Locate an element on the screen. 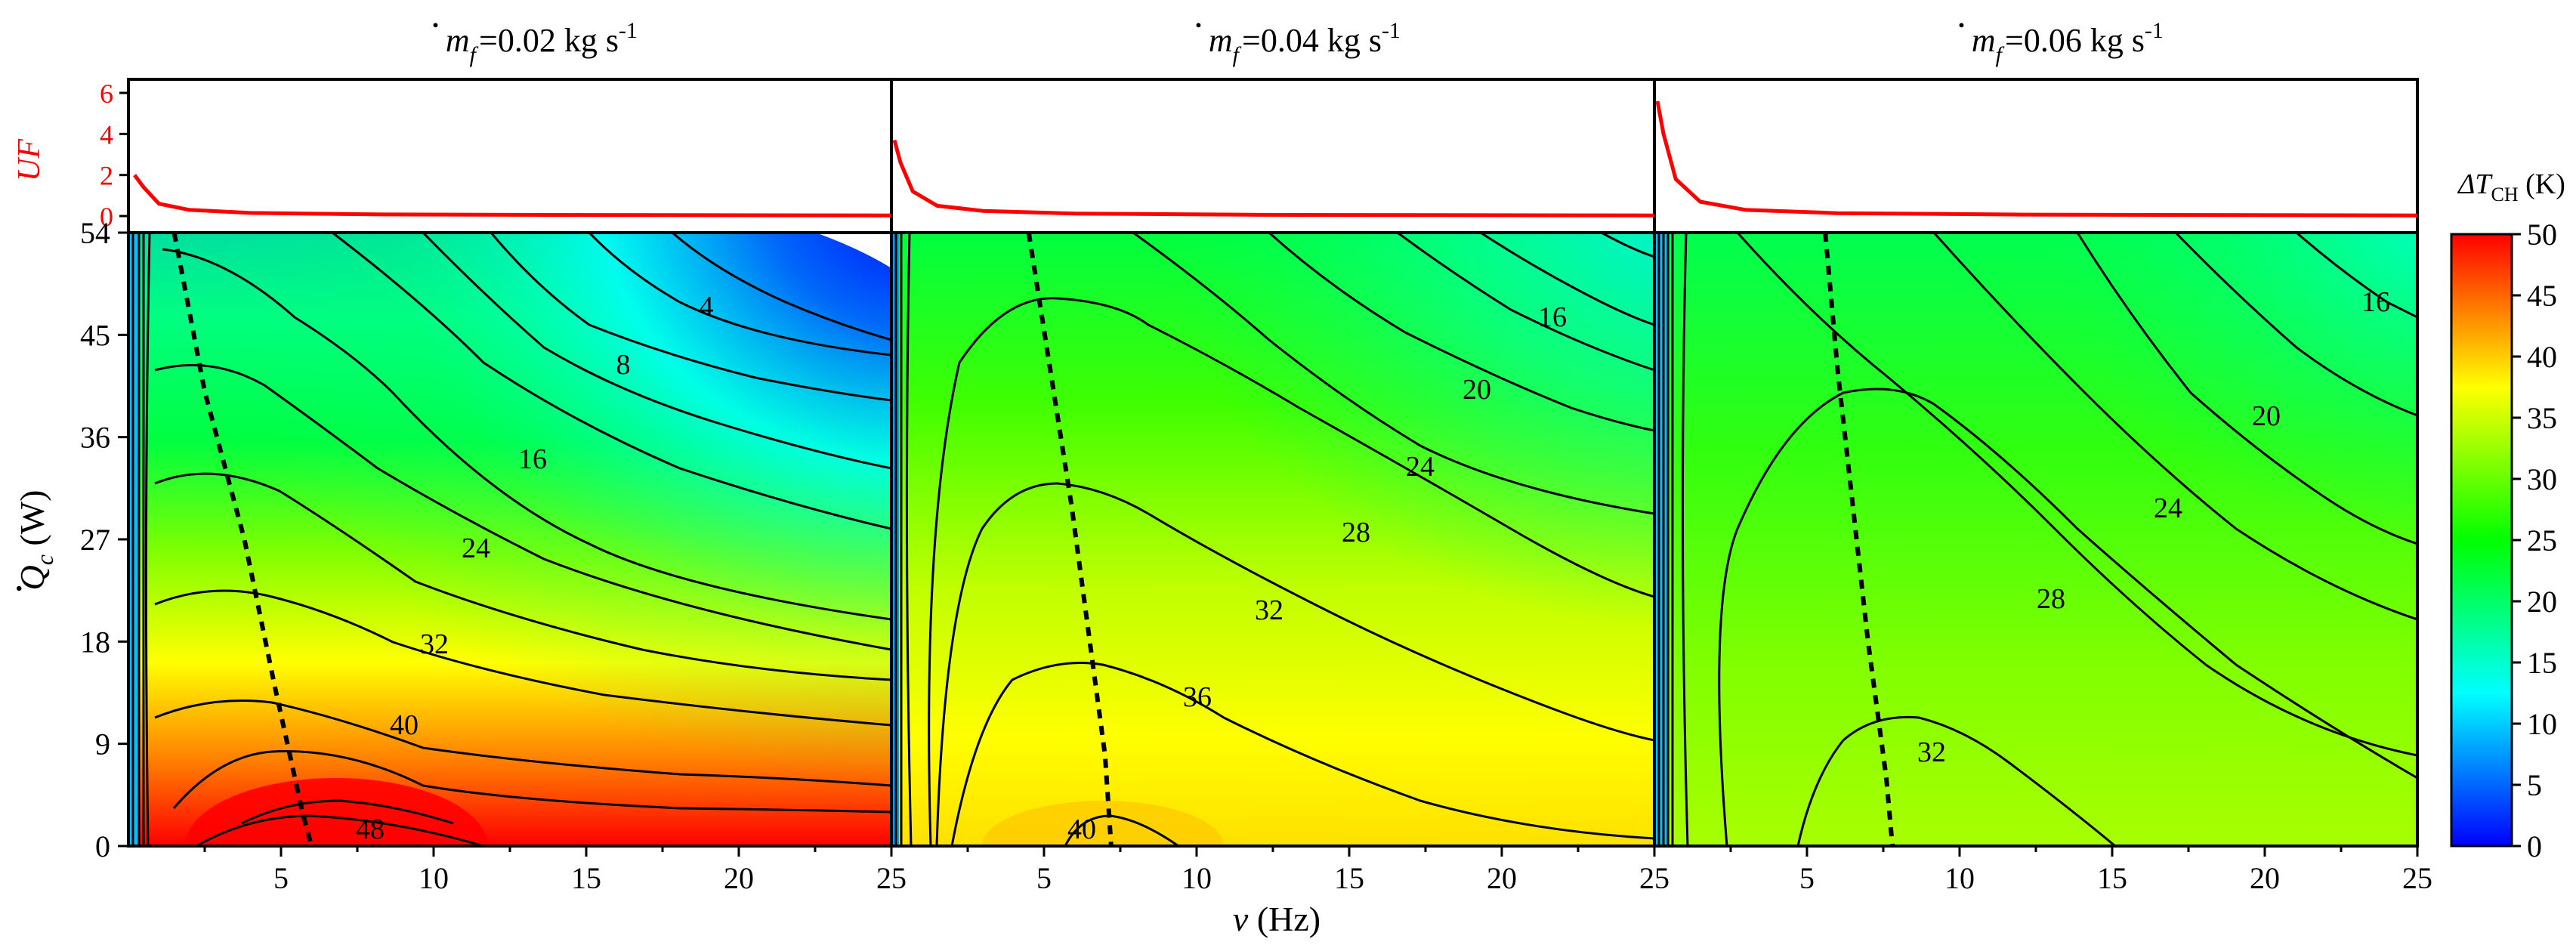 This screenshot has height=948, width=2576. panel-title-2: mf . =0.04 kg s-1 is located at coordinates (1298, 35).